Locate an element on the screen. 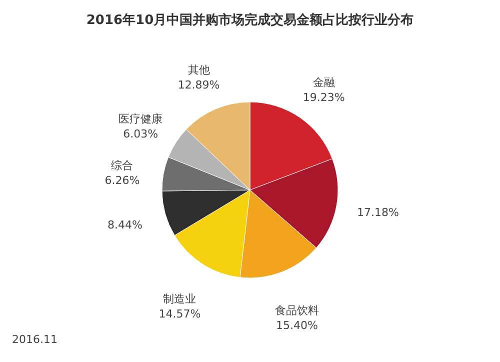  chart-title: 2016年10月中国并购市场完成交易金额占比按行业分布 is located at coordinates (250, 20).